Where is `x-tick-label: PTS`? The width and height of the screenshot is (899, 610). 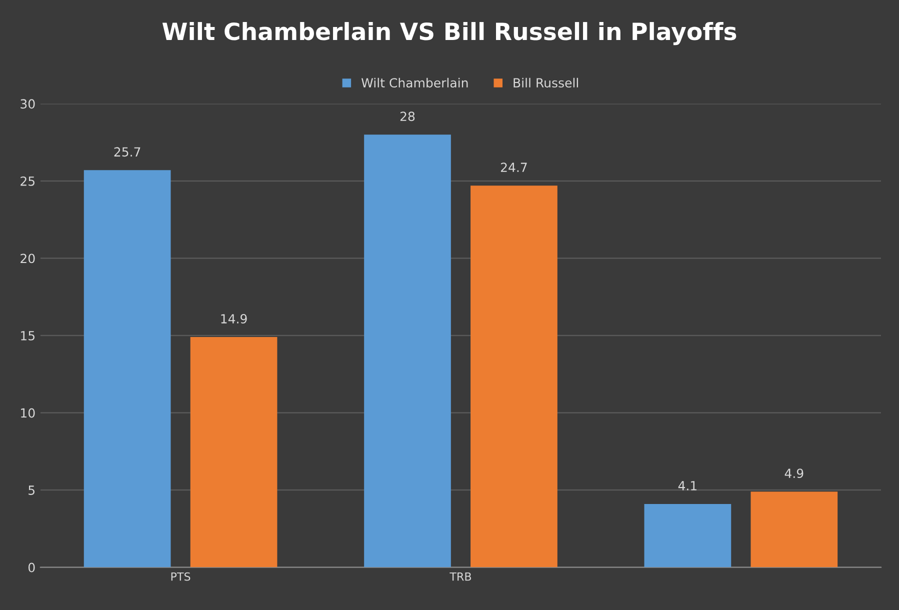 x-tick-label: PTS is located at coordinates (180, 576).